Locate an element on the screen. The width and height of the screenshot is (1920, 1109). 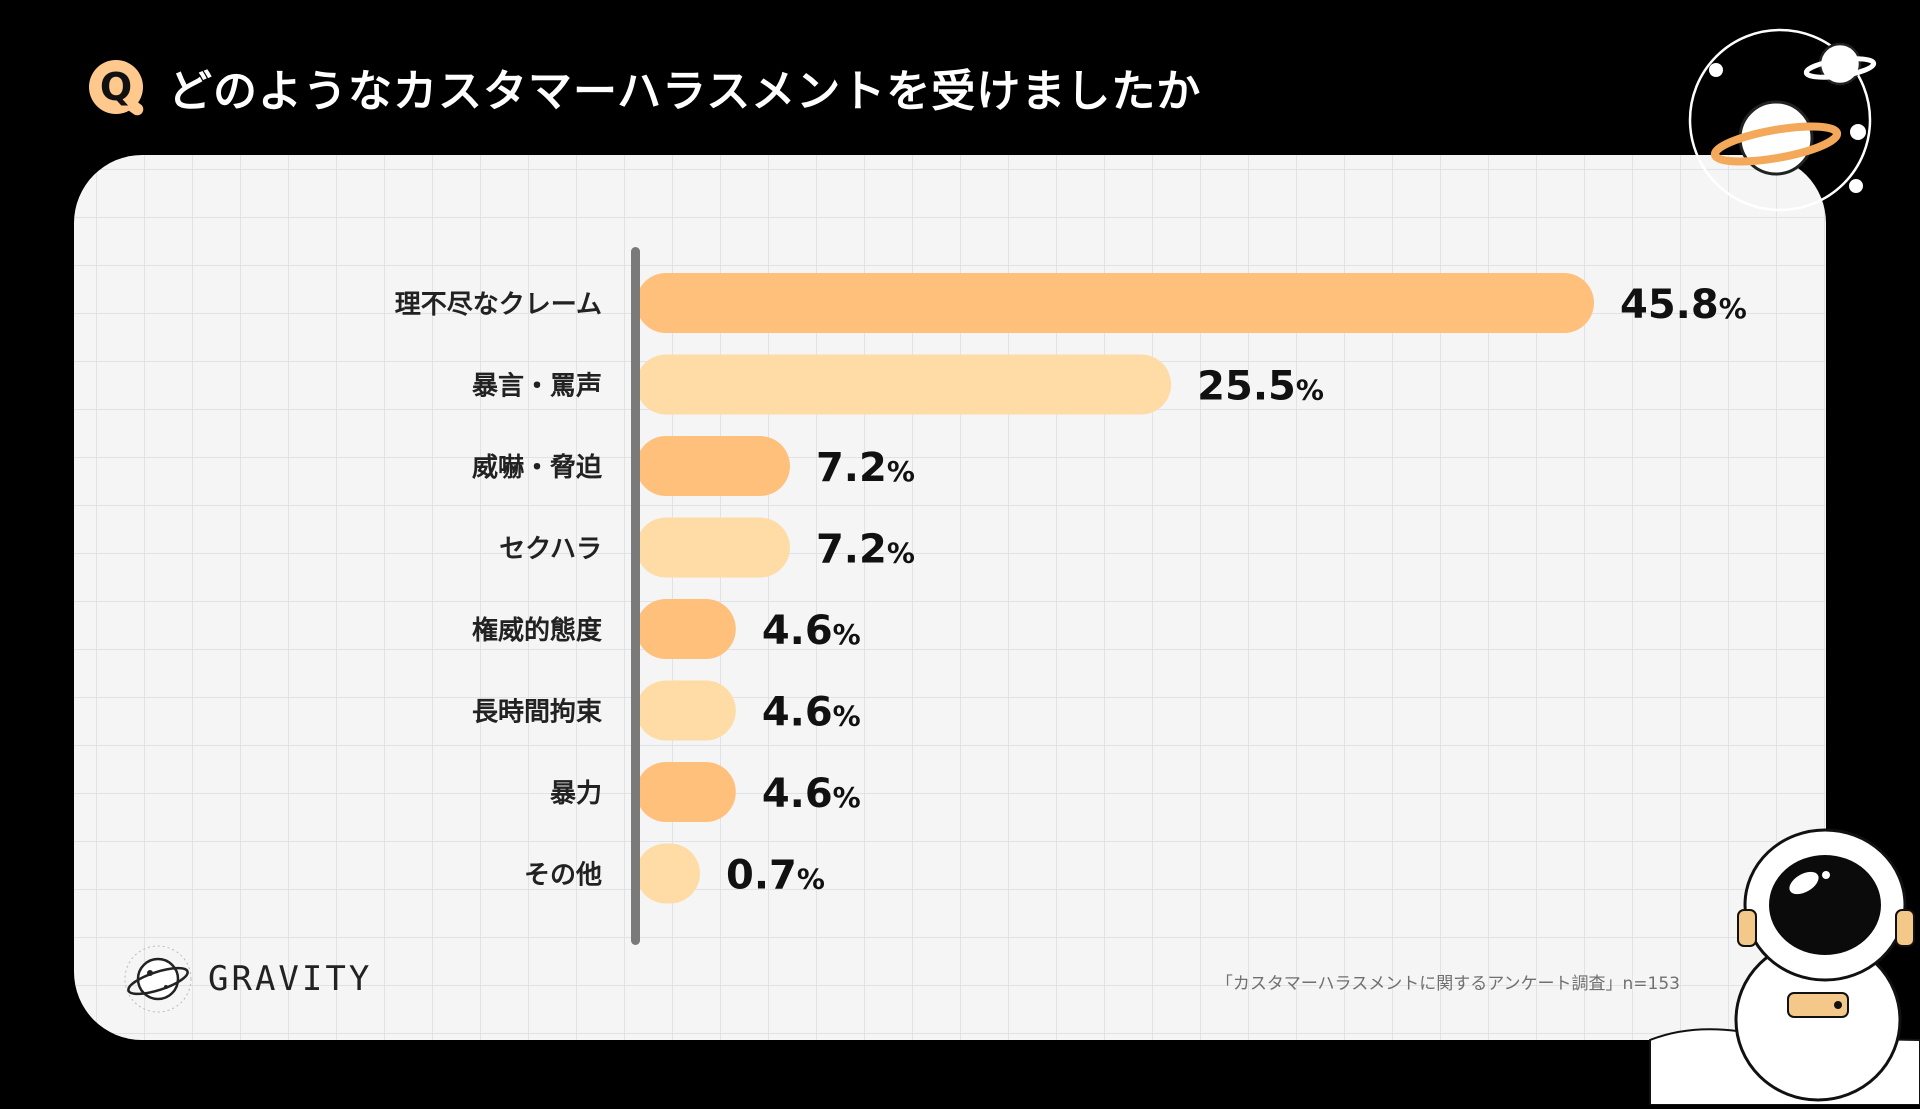
value-label-1: 25.5% is located at coordinates (1260, 387).